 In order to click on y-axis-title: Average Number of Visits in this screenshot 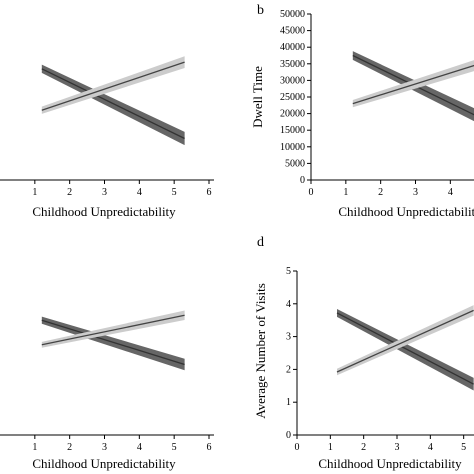, I will do `click(260, 351)`.